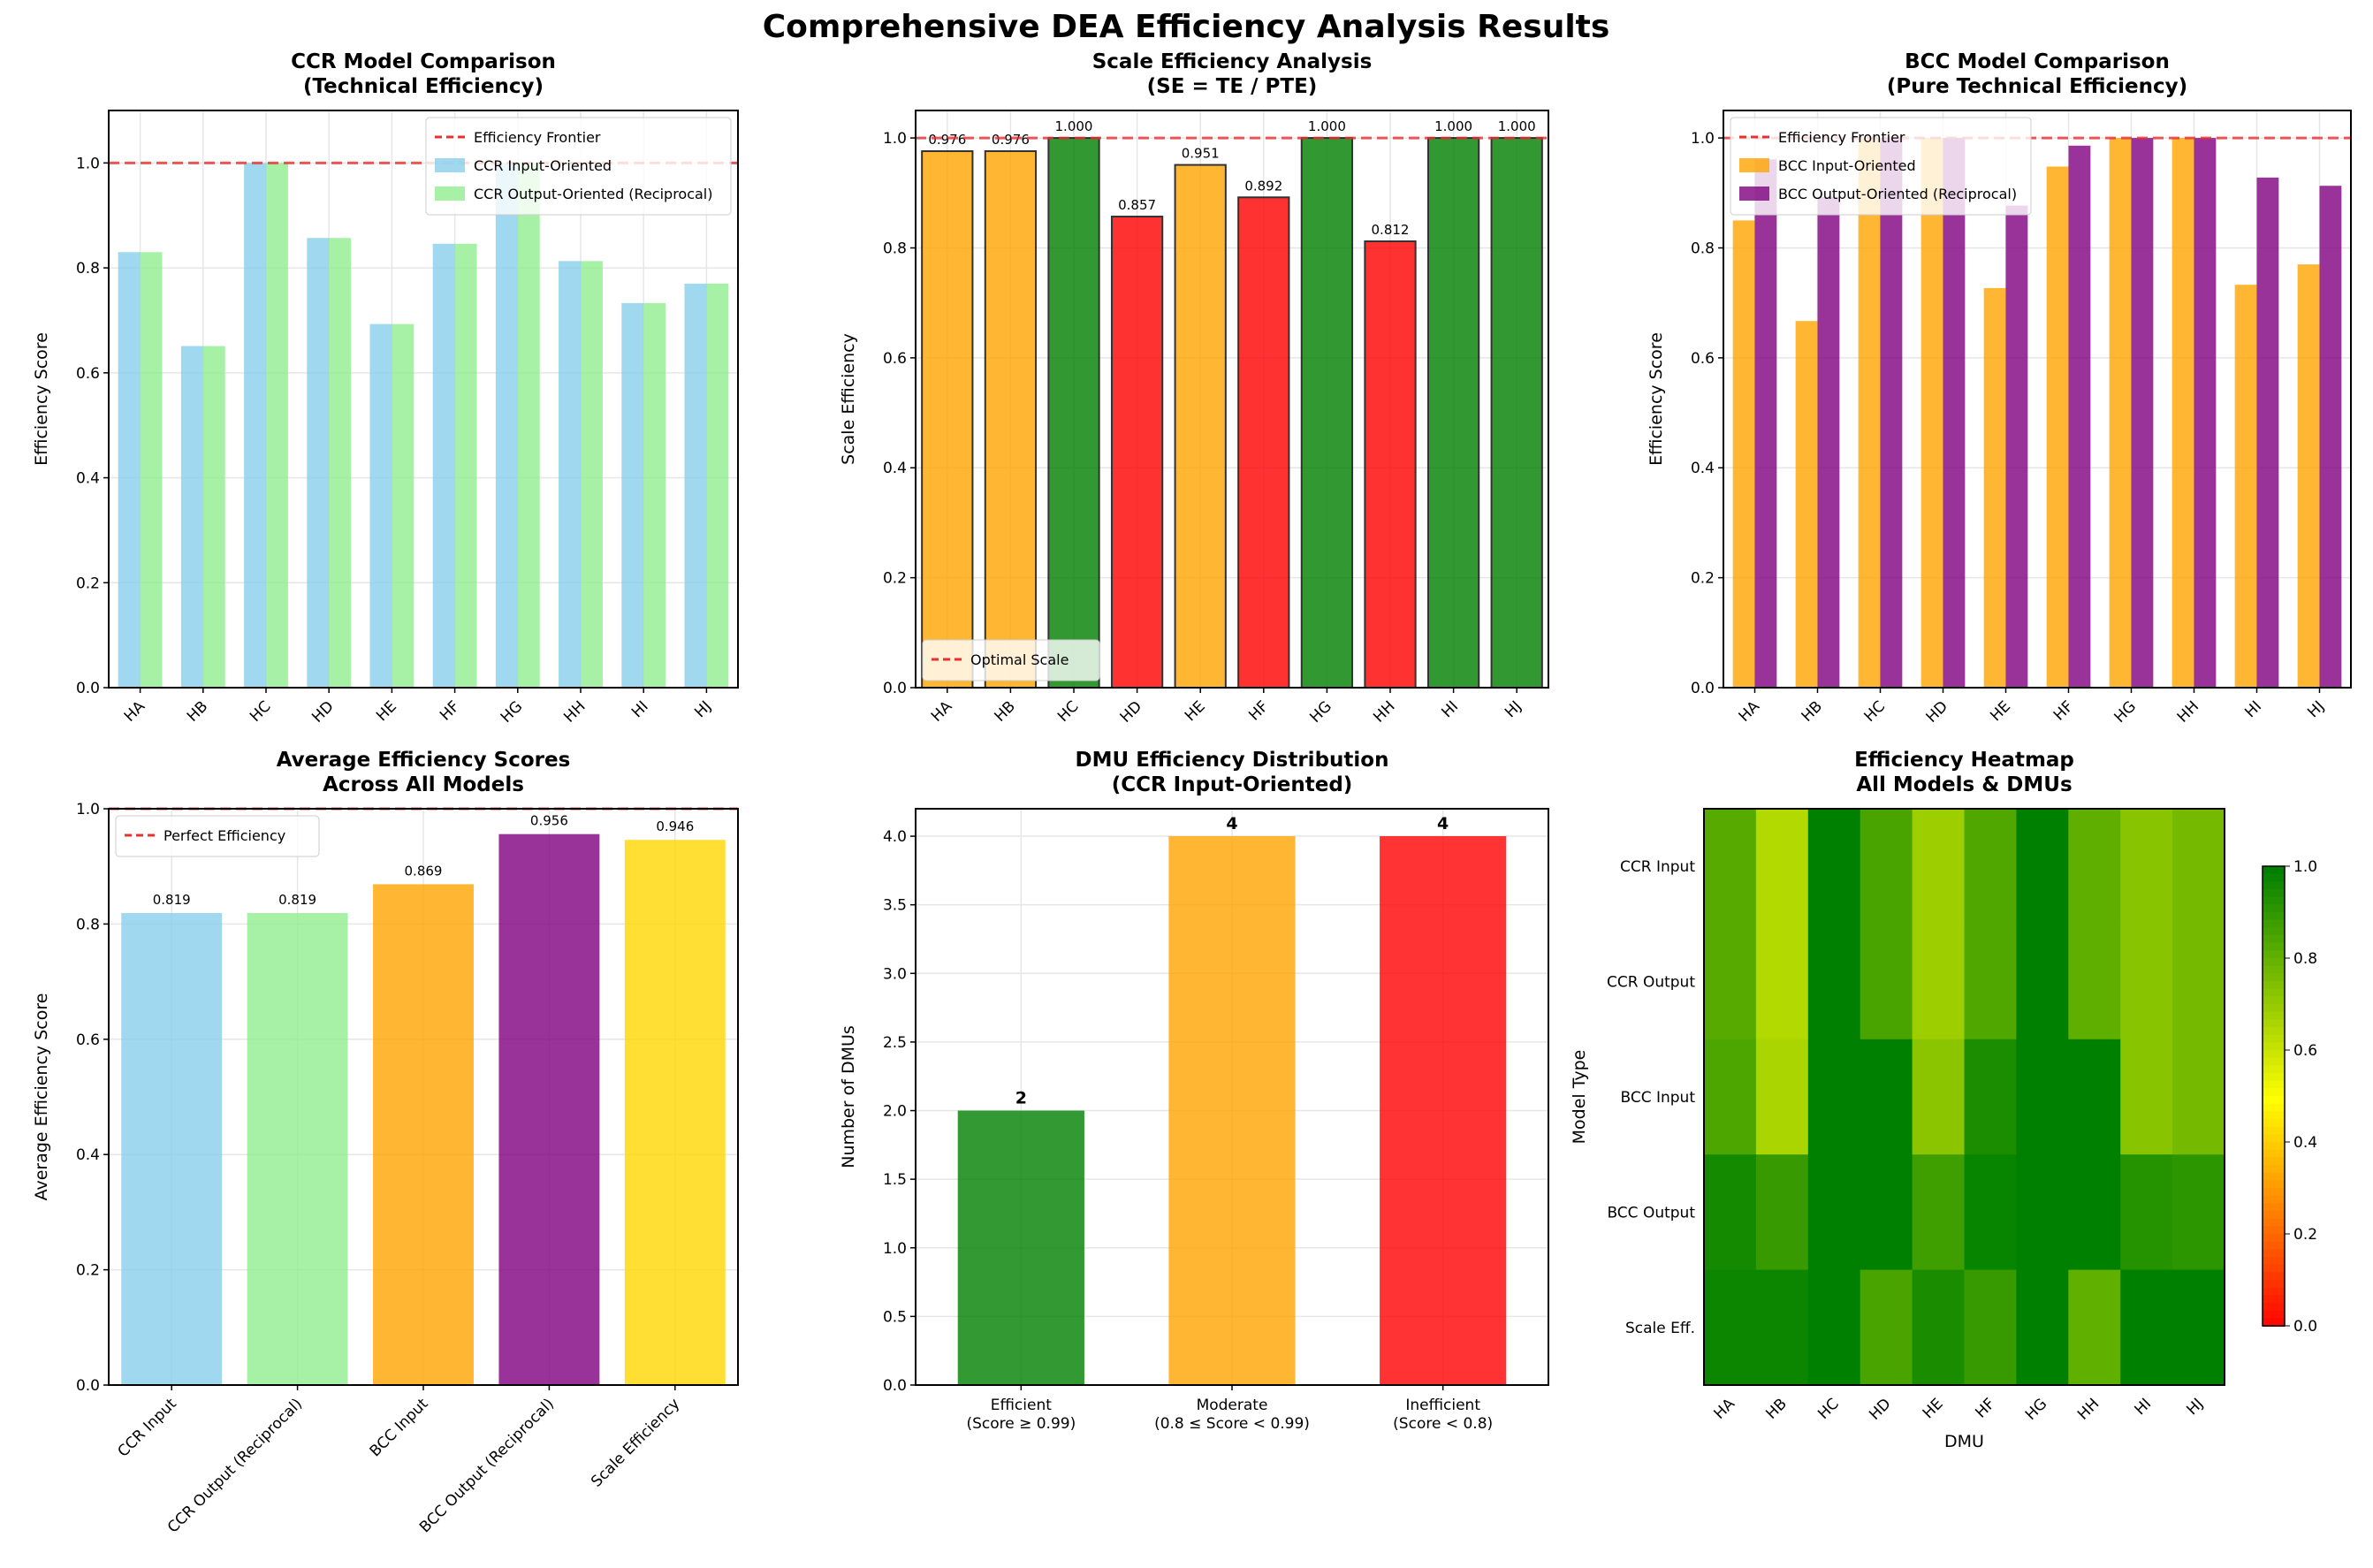 The image size is (2373, 1568). Describe the element at coordinates (848, 399) in the screenshot. I see `y-axis-label: Scale Efficiency` at that location.